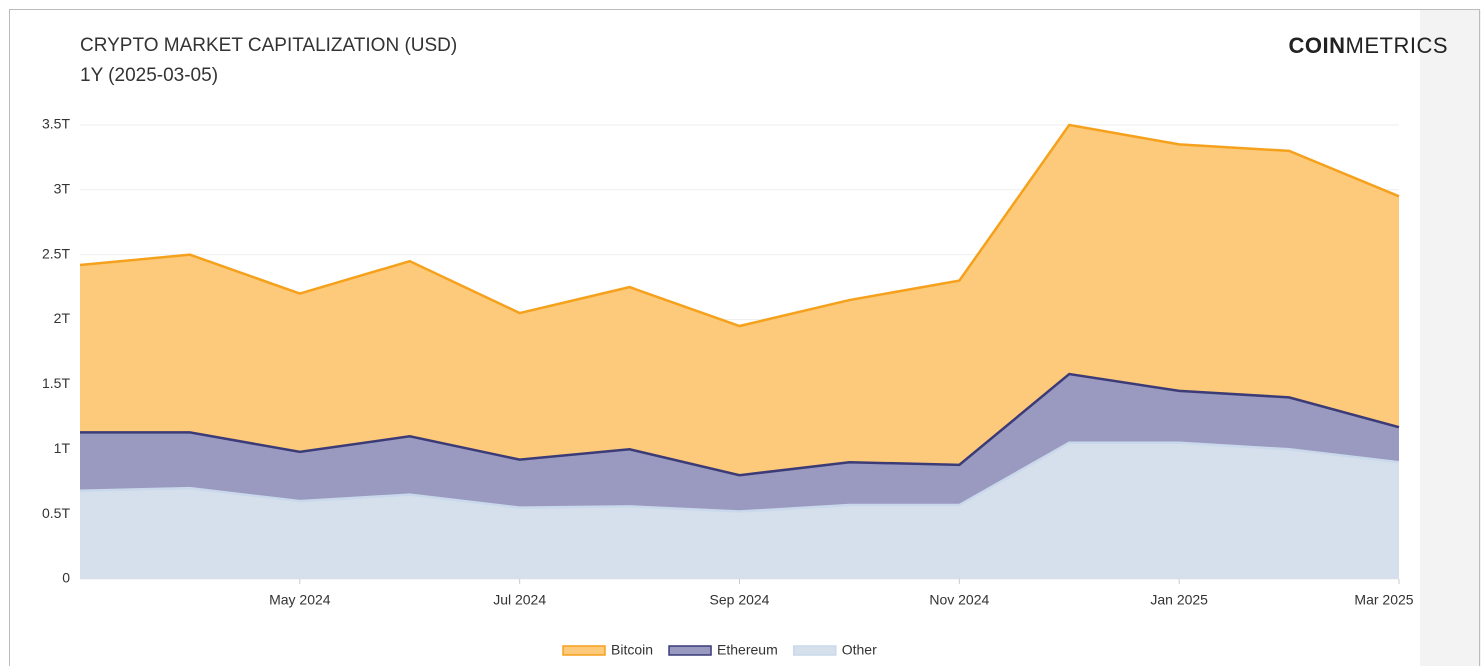 The image size is (1481, 666). What do you see at coordinates (959, 600) in the screenshot?
I see `x-tick-label: Nov 2024` at bounding box center [959, 600].